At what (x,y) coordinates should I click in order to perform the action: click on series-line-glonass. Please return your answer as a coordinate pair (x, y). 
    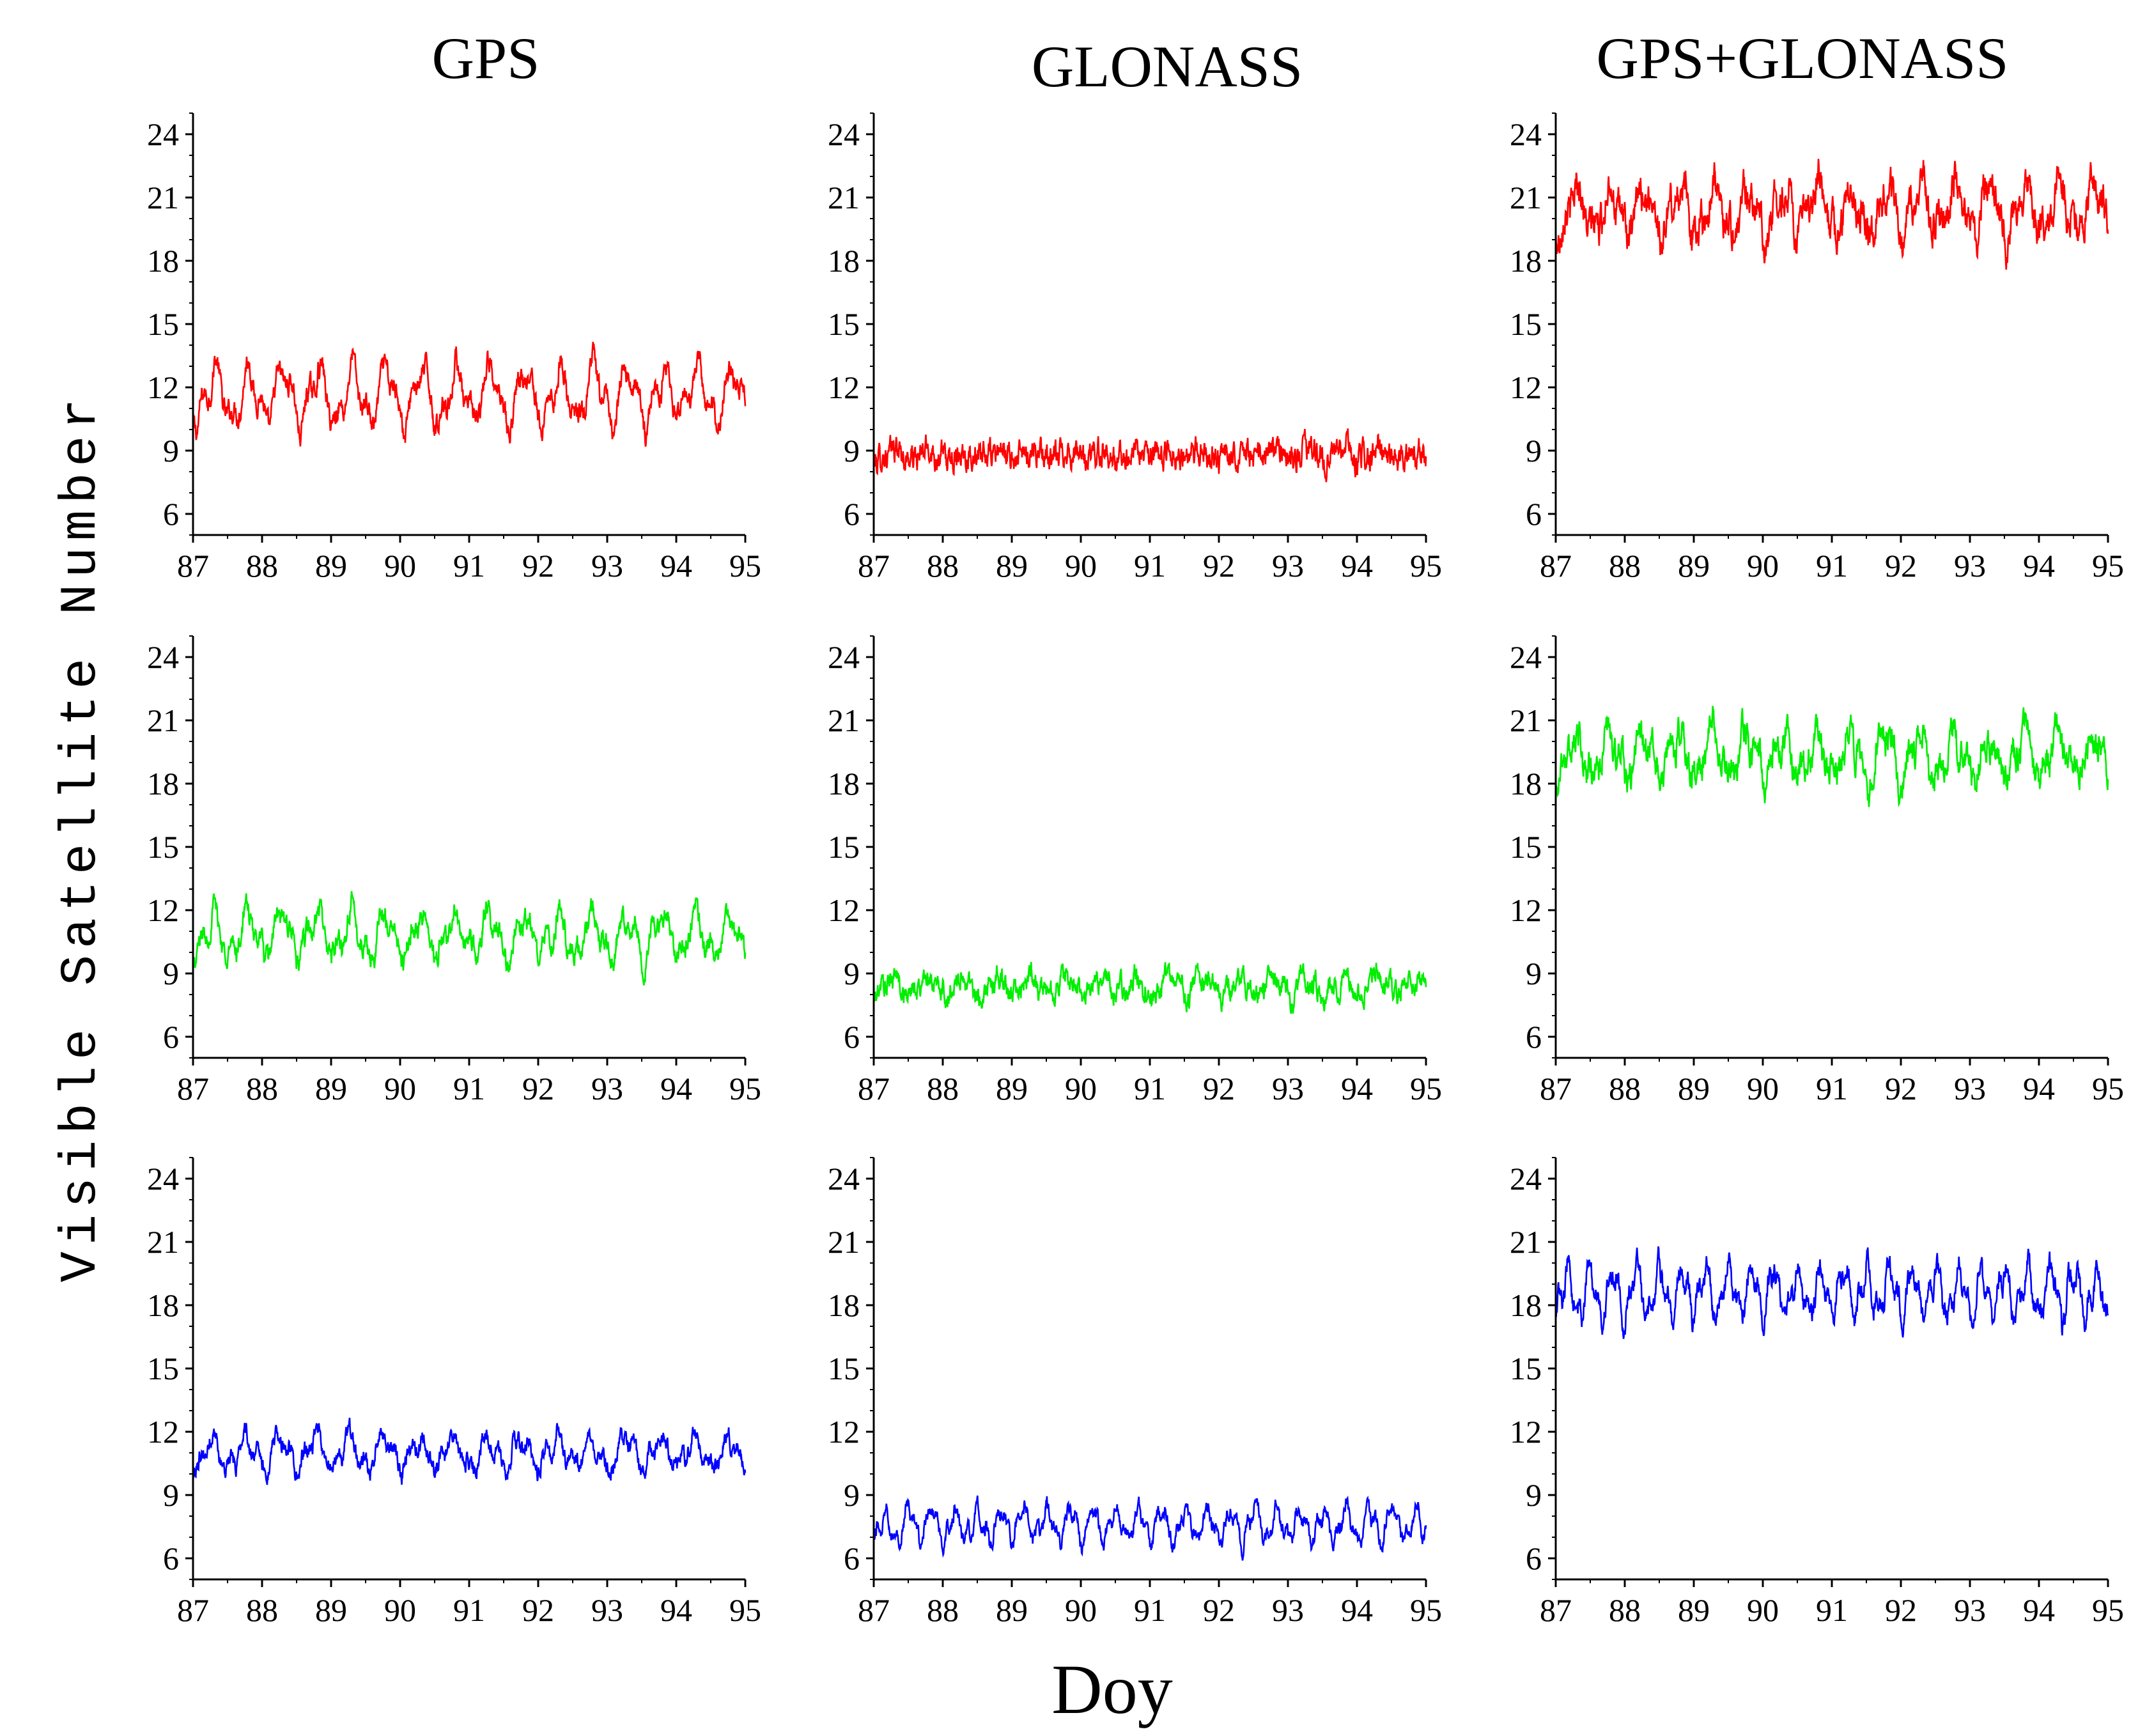
    Looking at the image, I should click on (1149, 987).